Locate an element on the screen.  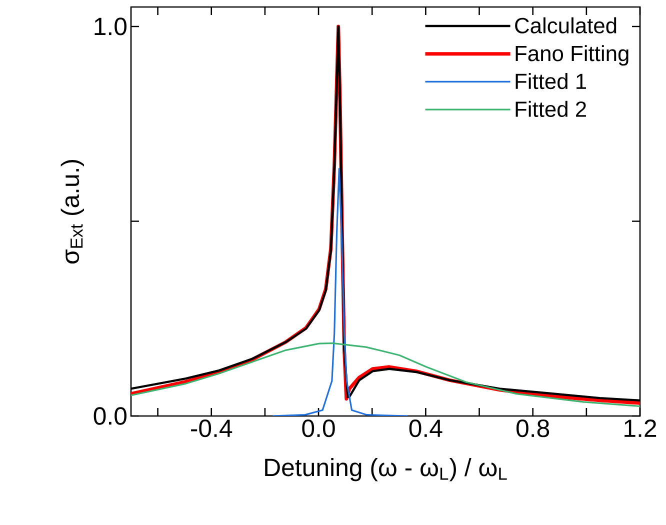
x-axis-title: Detuning (ω - ω$_{L}$) / ω$_{L}$ is located at coordinates (386, 470).